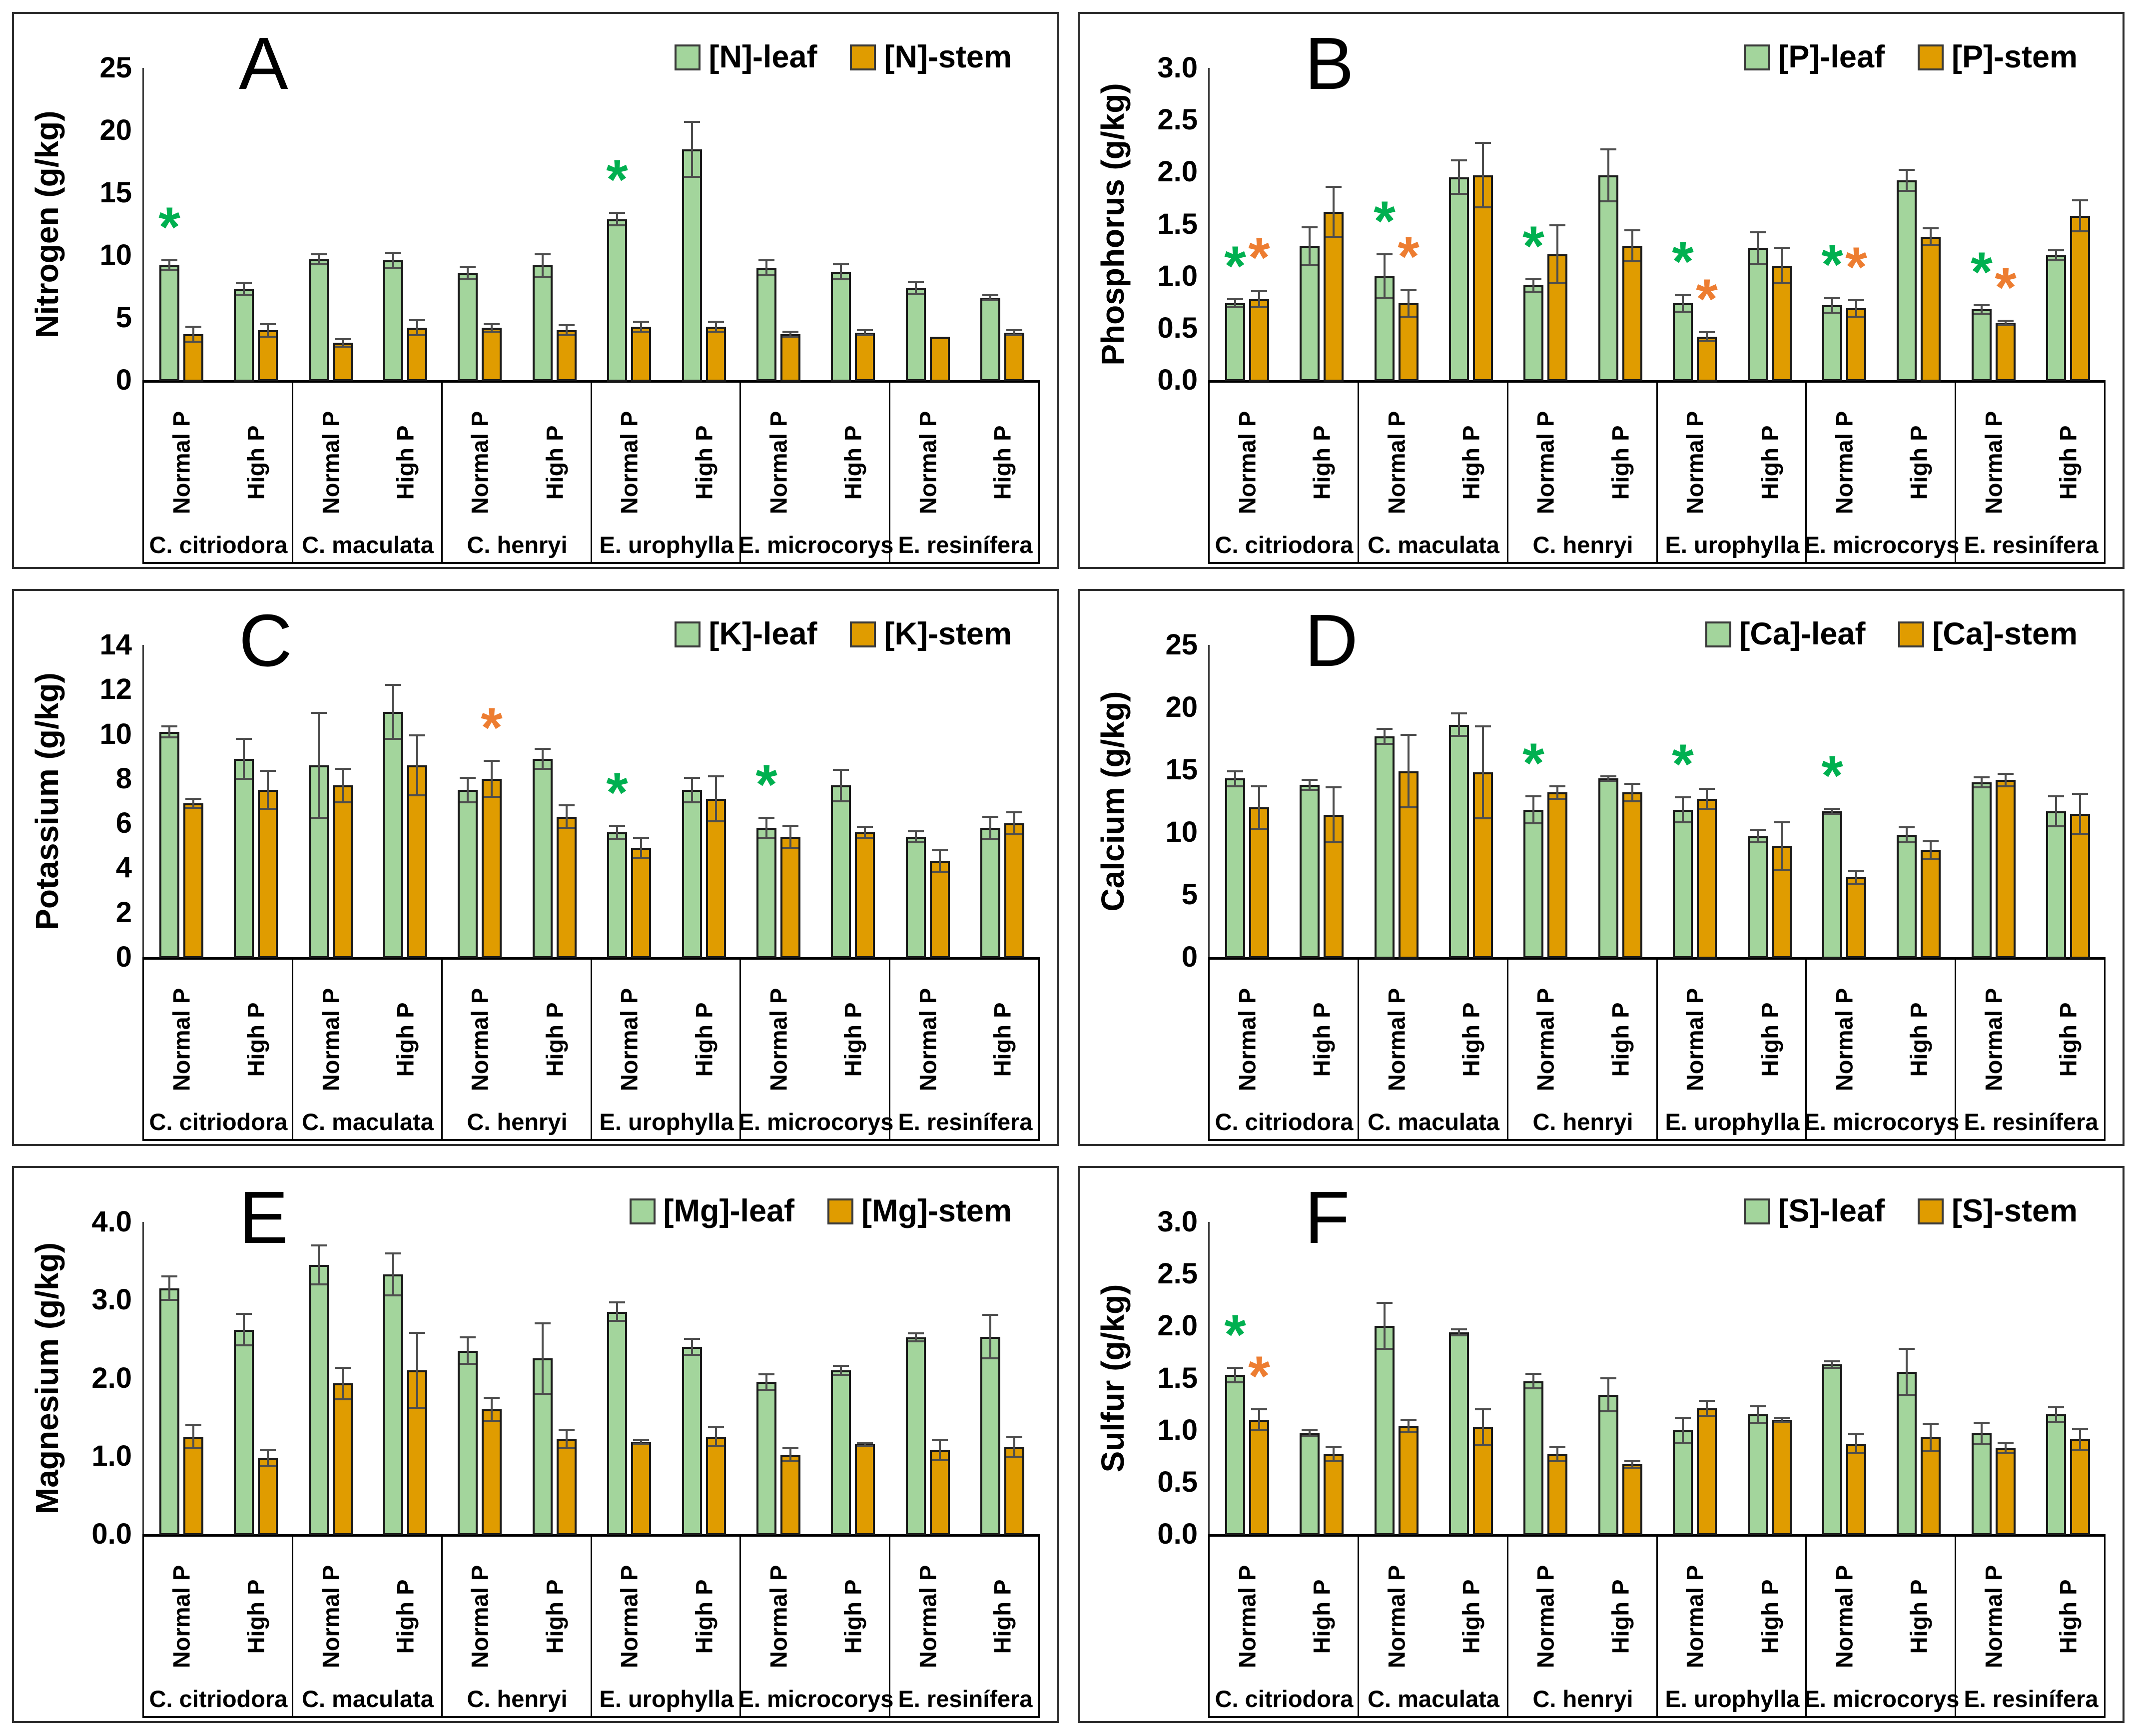  Describe the element at coordinates (1911, 57) in the screenshot. I see `legend: [P]-leaf [P]-stem` at that location.